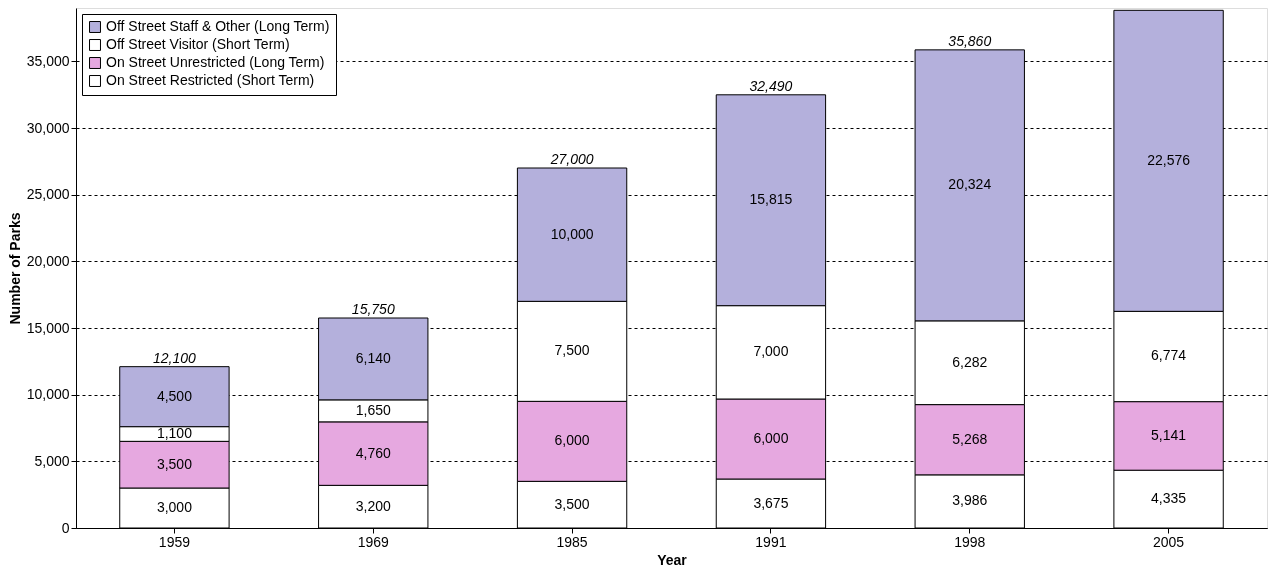 The image size is (1275, 575). Describe the element at coordinates (174, 541) in the screenshot. I see `x-tick-label: 1959` at that location.